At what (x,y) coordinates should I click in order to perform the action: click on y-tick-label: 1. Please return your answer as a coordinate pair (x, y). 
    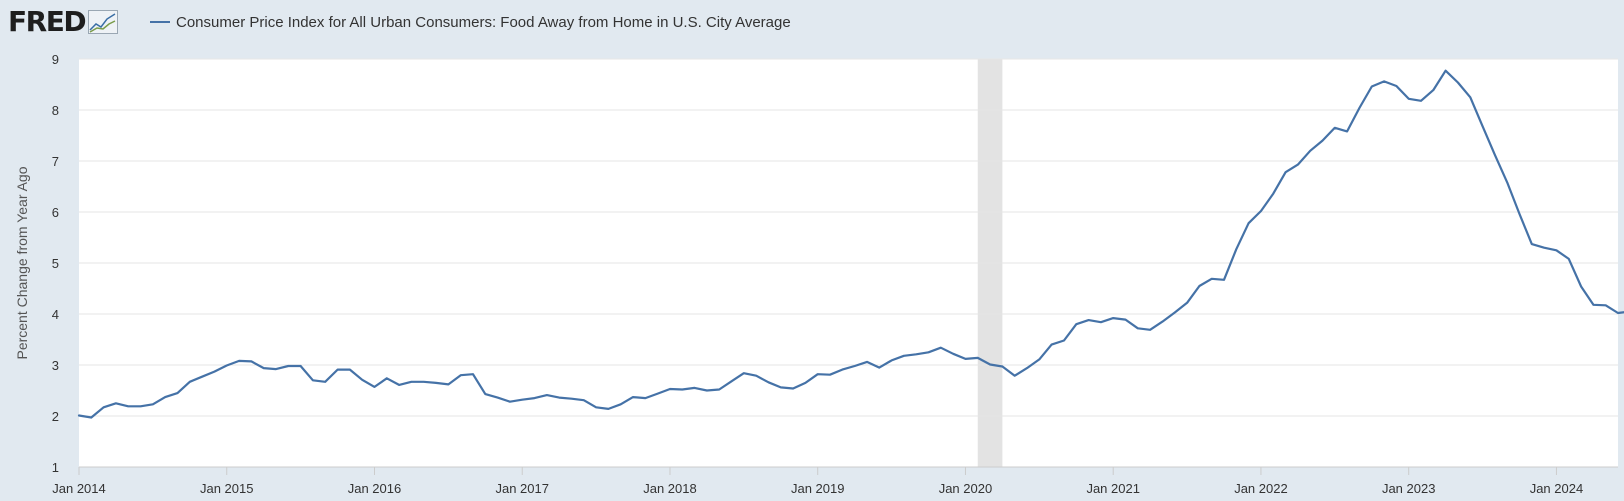
    Looking at the image, I should click on (55, 467).